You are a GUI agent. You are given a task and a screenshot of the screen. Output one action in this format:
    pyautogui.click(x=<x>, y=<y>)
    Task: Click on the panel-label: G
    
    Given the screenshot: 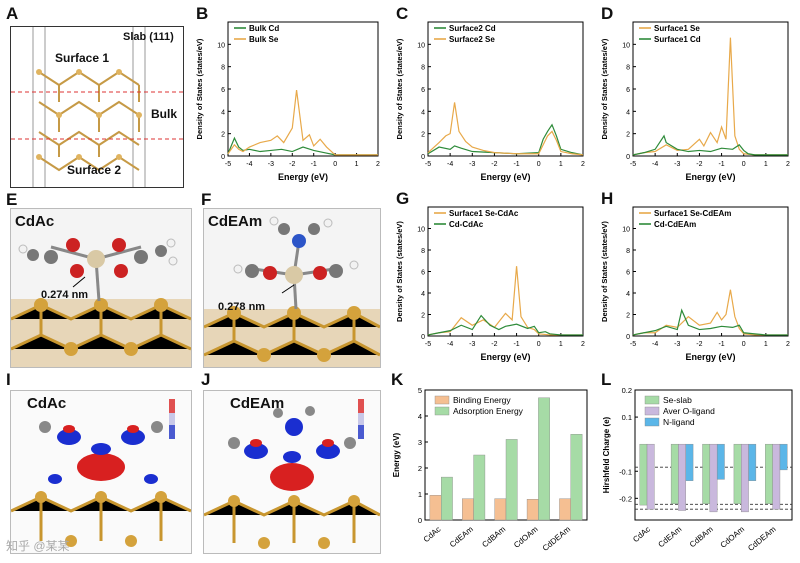 What is the action you would take?
    pyautogui.click(x=403, y=198)
    